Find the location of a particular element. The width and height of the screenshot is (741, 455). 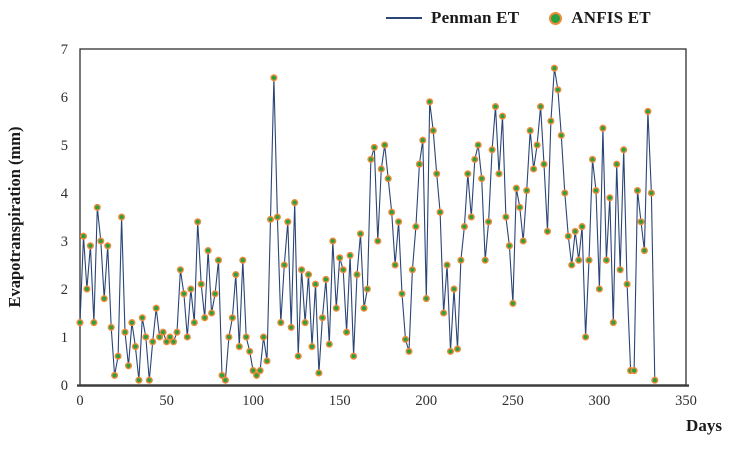

anfis-marker-sample is located at coordinates (556, 18).